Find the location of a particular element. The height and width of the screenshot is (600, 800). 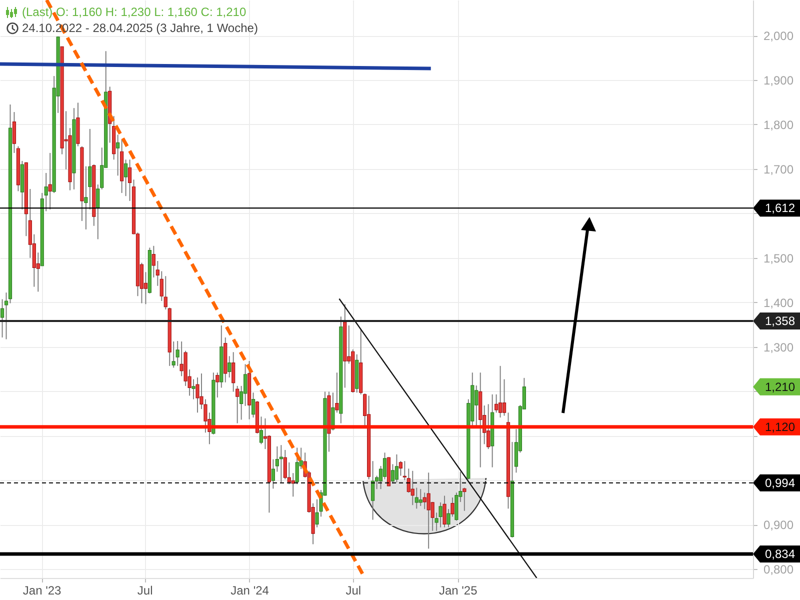

y-tick-label: 0,900 is located at coordinates (779, 525).